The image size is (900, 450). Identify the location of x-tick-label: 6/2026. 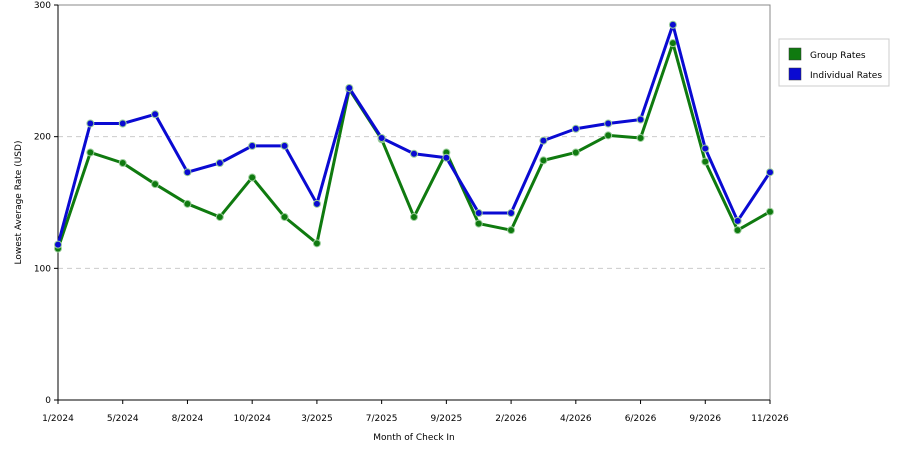
(641, 419).